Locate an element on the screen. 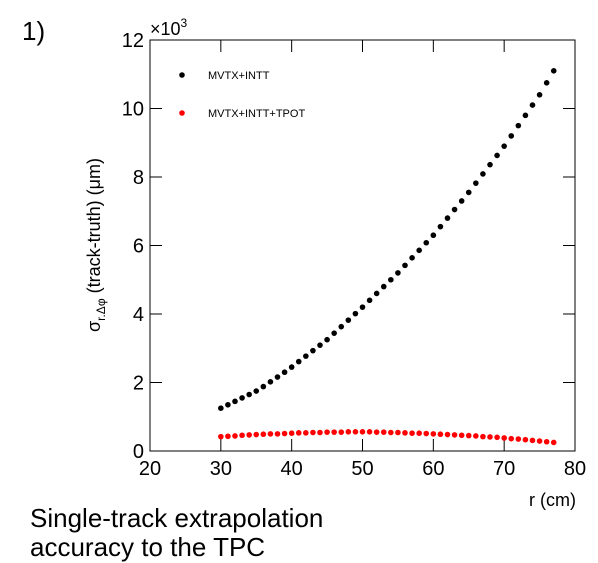 This screenshot has height=563, width=598. x-tick-label: 70 is located at coordinates (504, 469).